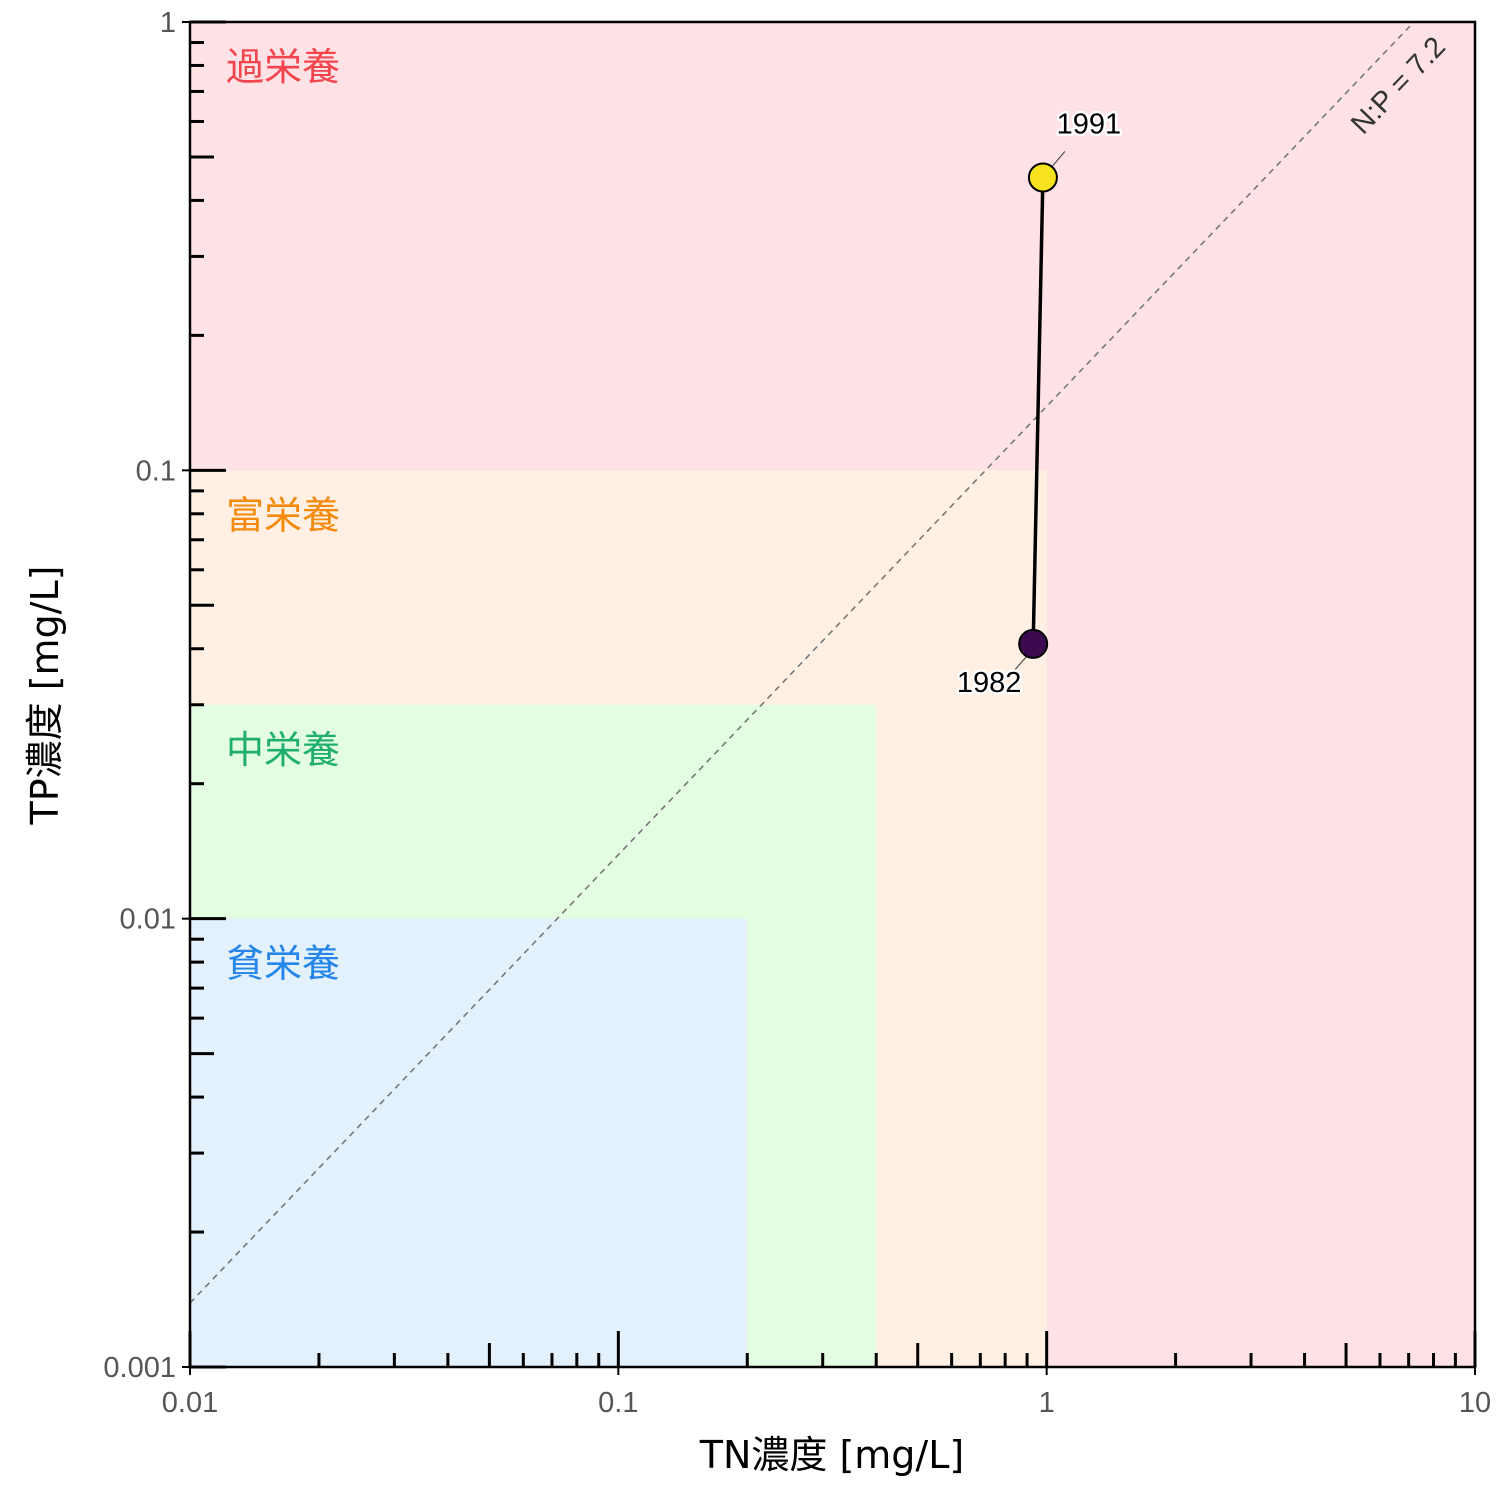 Image resolution: width=1500 pixels, height=1500 pixels. Describe the element at coordinates (1475, 1403) in the screenshot. I see `x-tick-label: 10` at that location.